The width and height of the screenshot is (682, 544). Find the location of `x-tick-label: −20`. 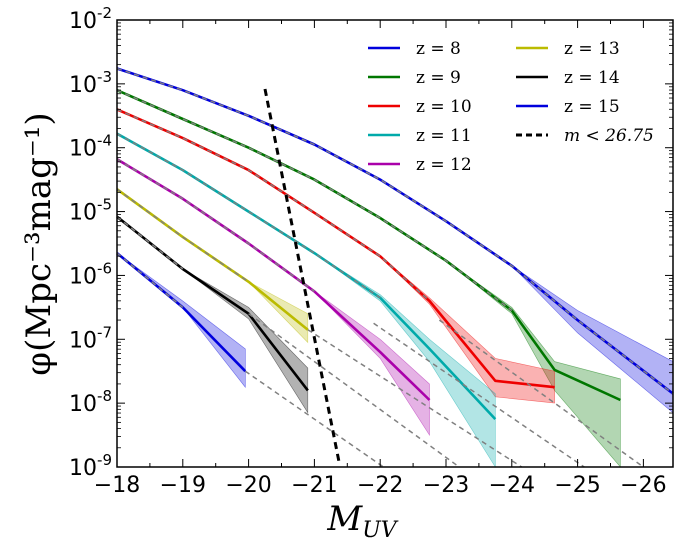

x-tick-label: −20 is located at coordinates (248, 485).